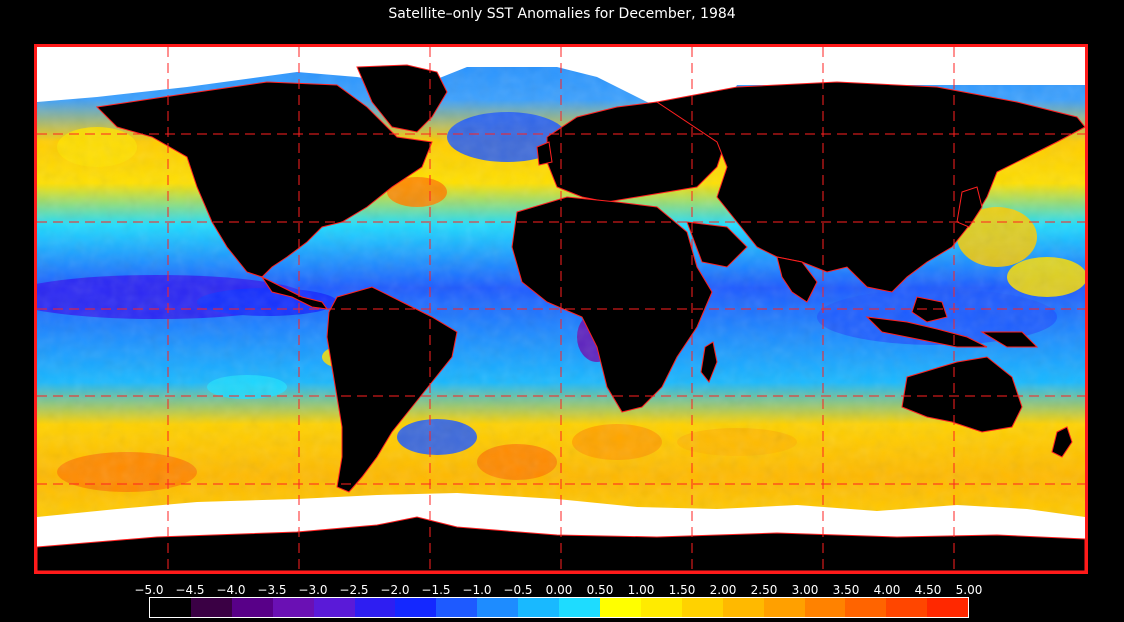 This screenshot has height=622, width=1124. I want to click on borneo, so click(929, 309).